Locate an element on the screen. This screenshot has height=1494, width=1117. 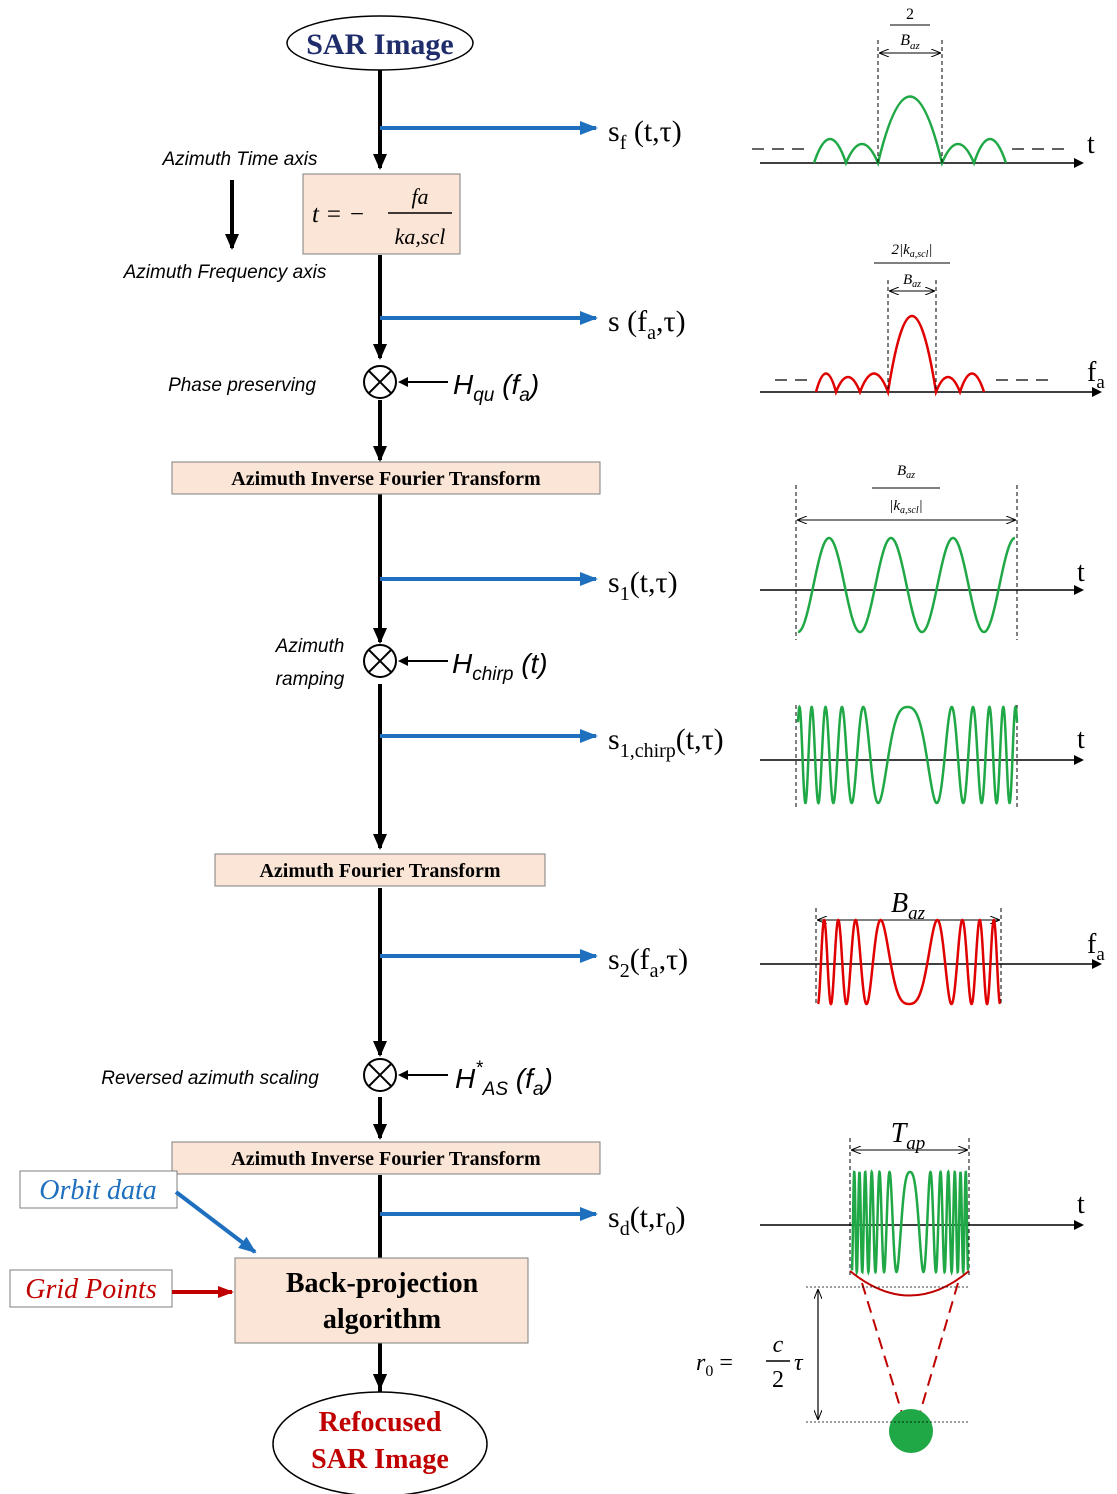
range-eq-lhs: r0 = is located at coordinates (714, 1365).